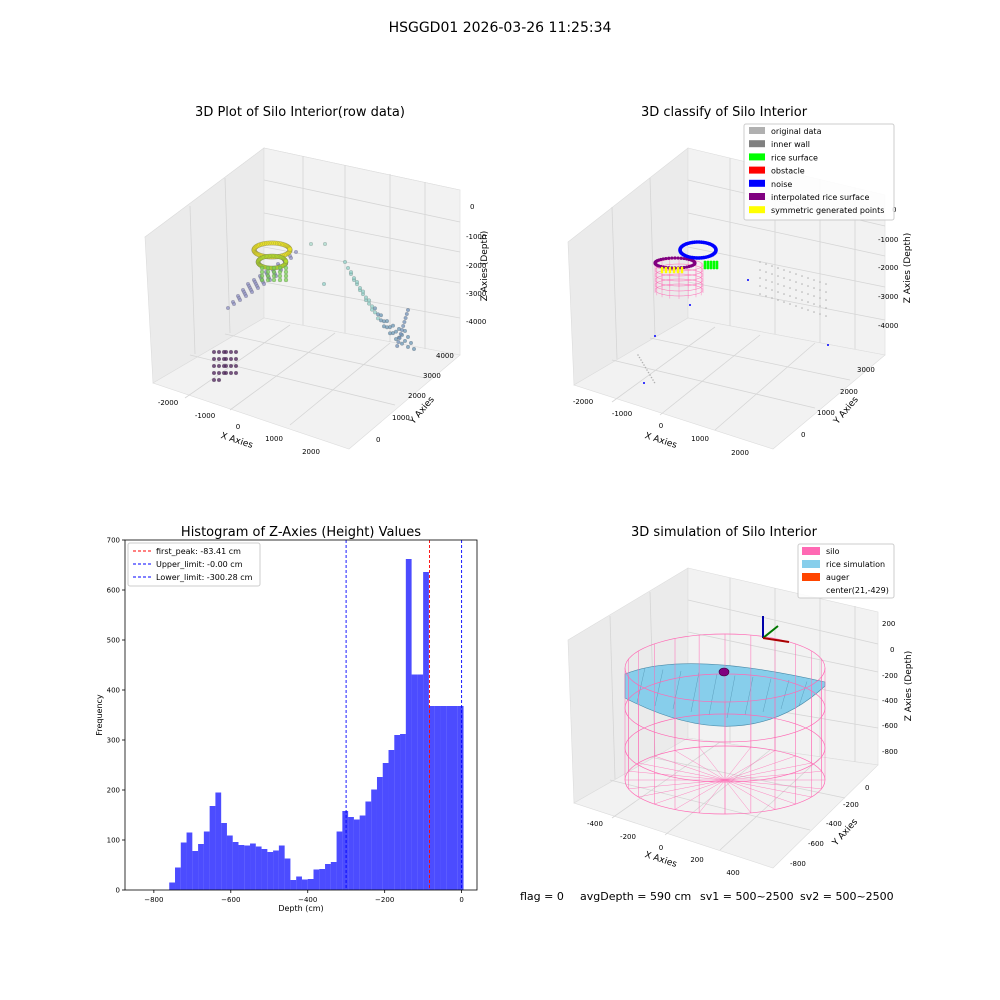  What do you see at coordinates (205, 416) in the screenshot?
I see `raw-x-tick: -1000` at bounding box center [205, 416].